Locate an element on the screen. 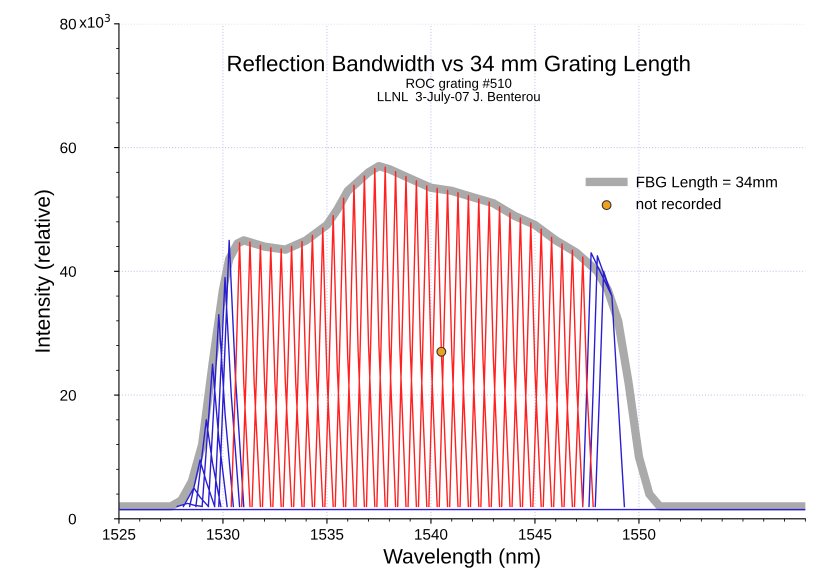  y-tick-label: 80 is located at coordinates (68, 24).